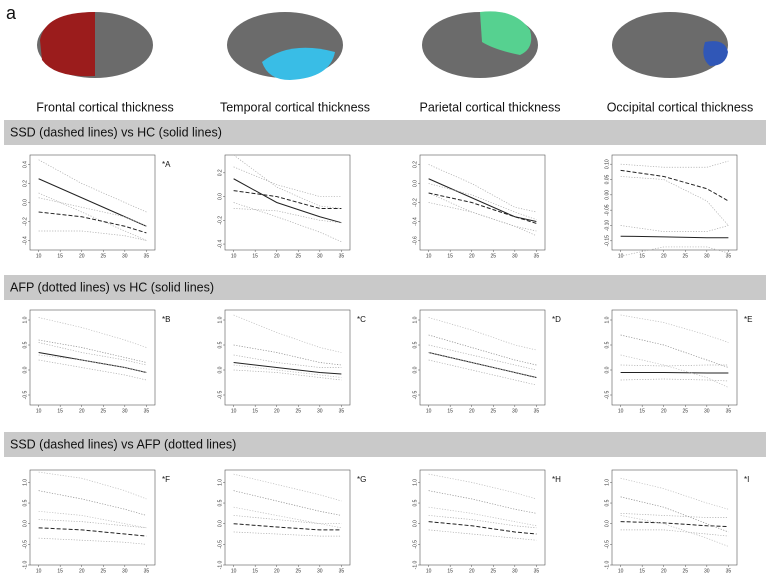 Image resolution: width=770 pixels, height=581 pixels. Describe the element at coordinates (105, 107) in the screenshot. I see `region-title: Frontal cortical thickness` at that location.